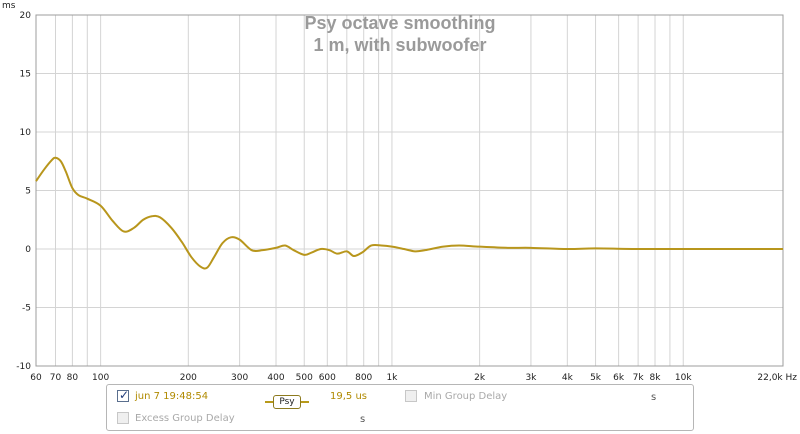  What do you see at coordinates (304, 378) in the screenshot?
I see `x-tick-label: 500` at bounding box center [304, 378].